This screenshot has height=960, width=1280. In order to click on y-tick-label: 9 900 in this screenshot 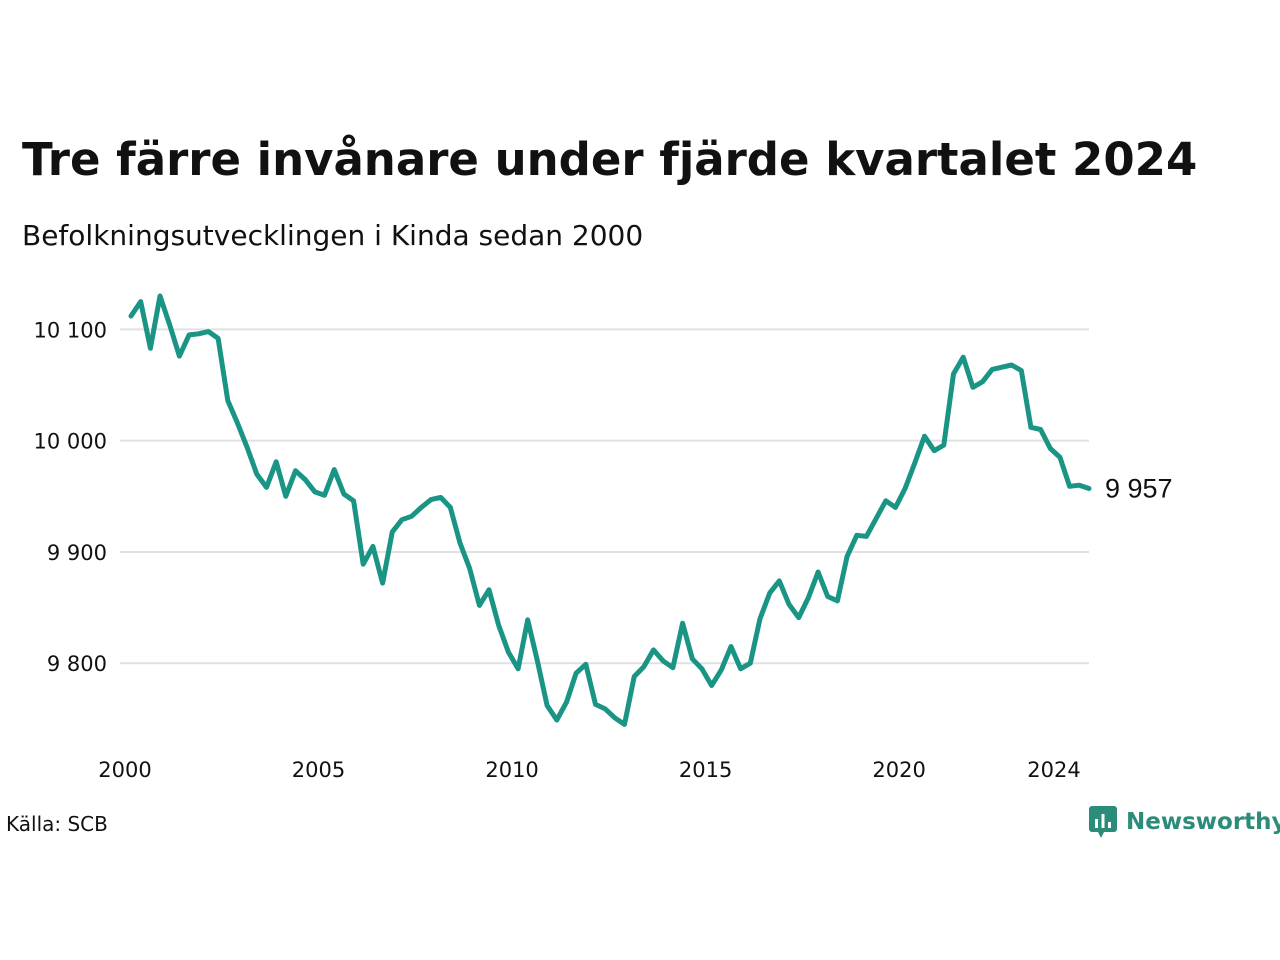, I will do `click(77, 553)`.